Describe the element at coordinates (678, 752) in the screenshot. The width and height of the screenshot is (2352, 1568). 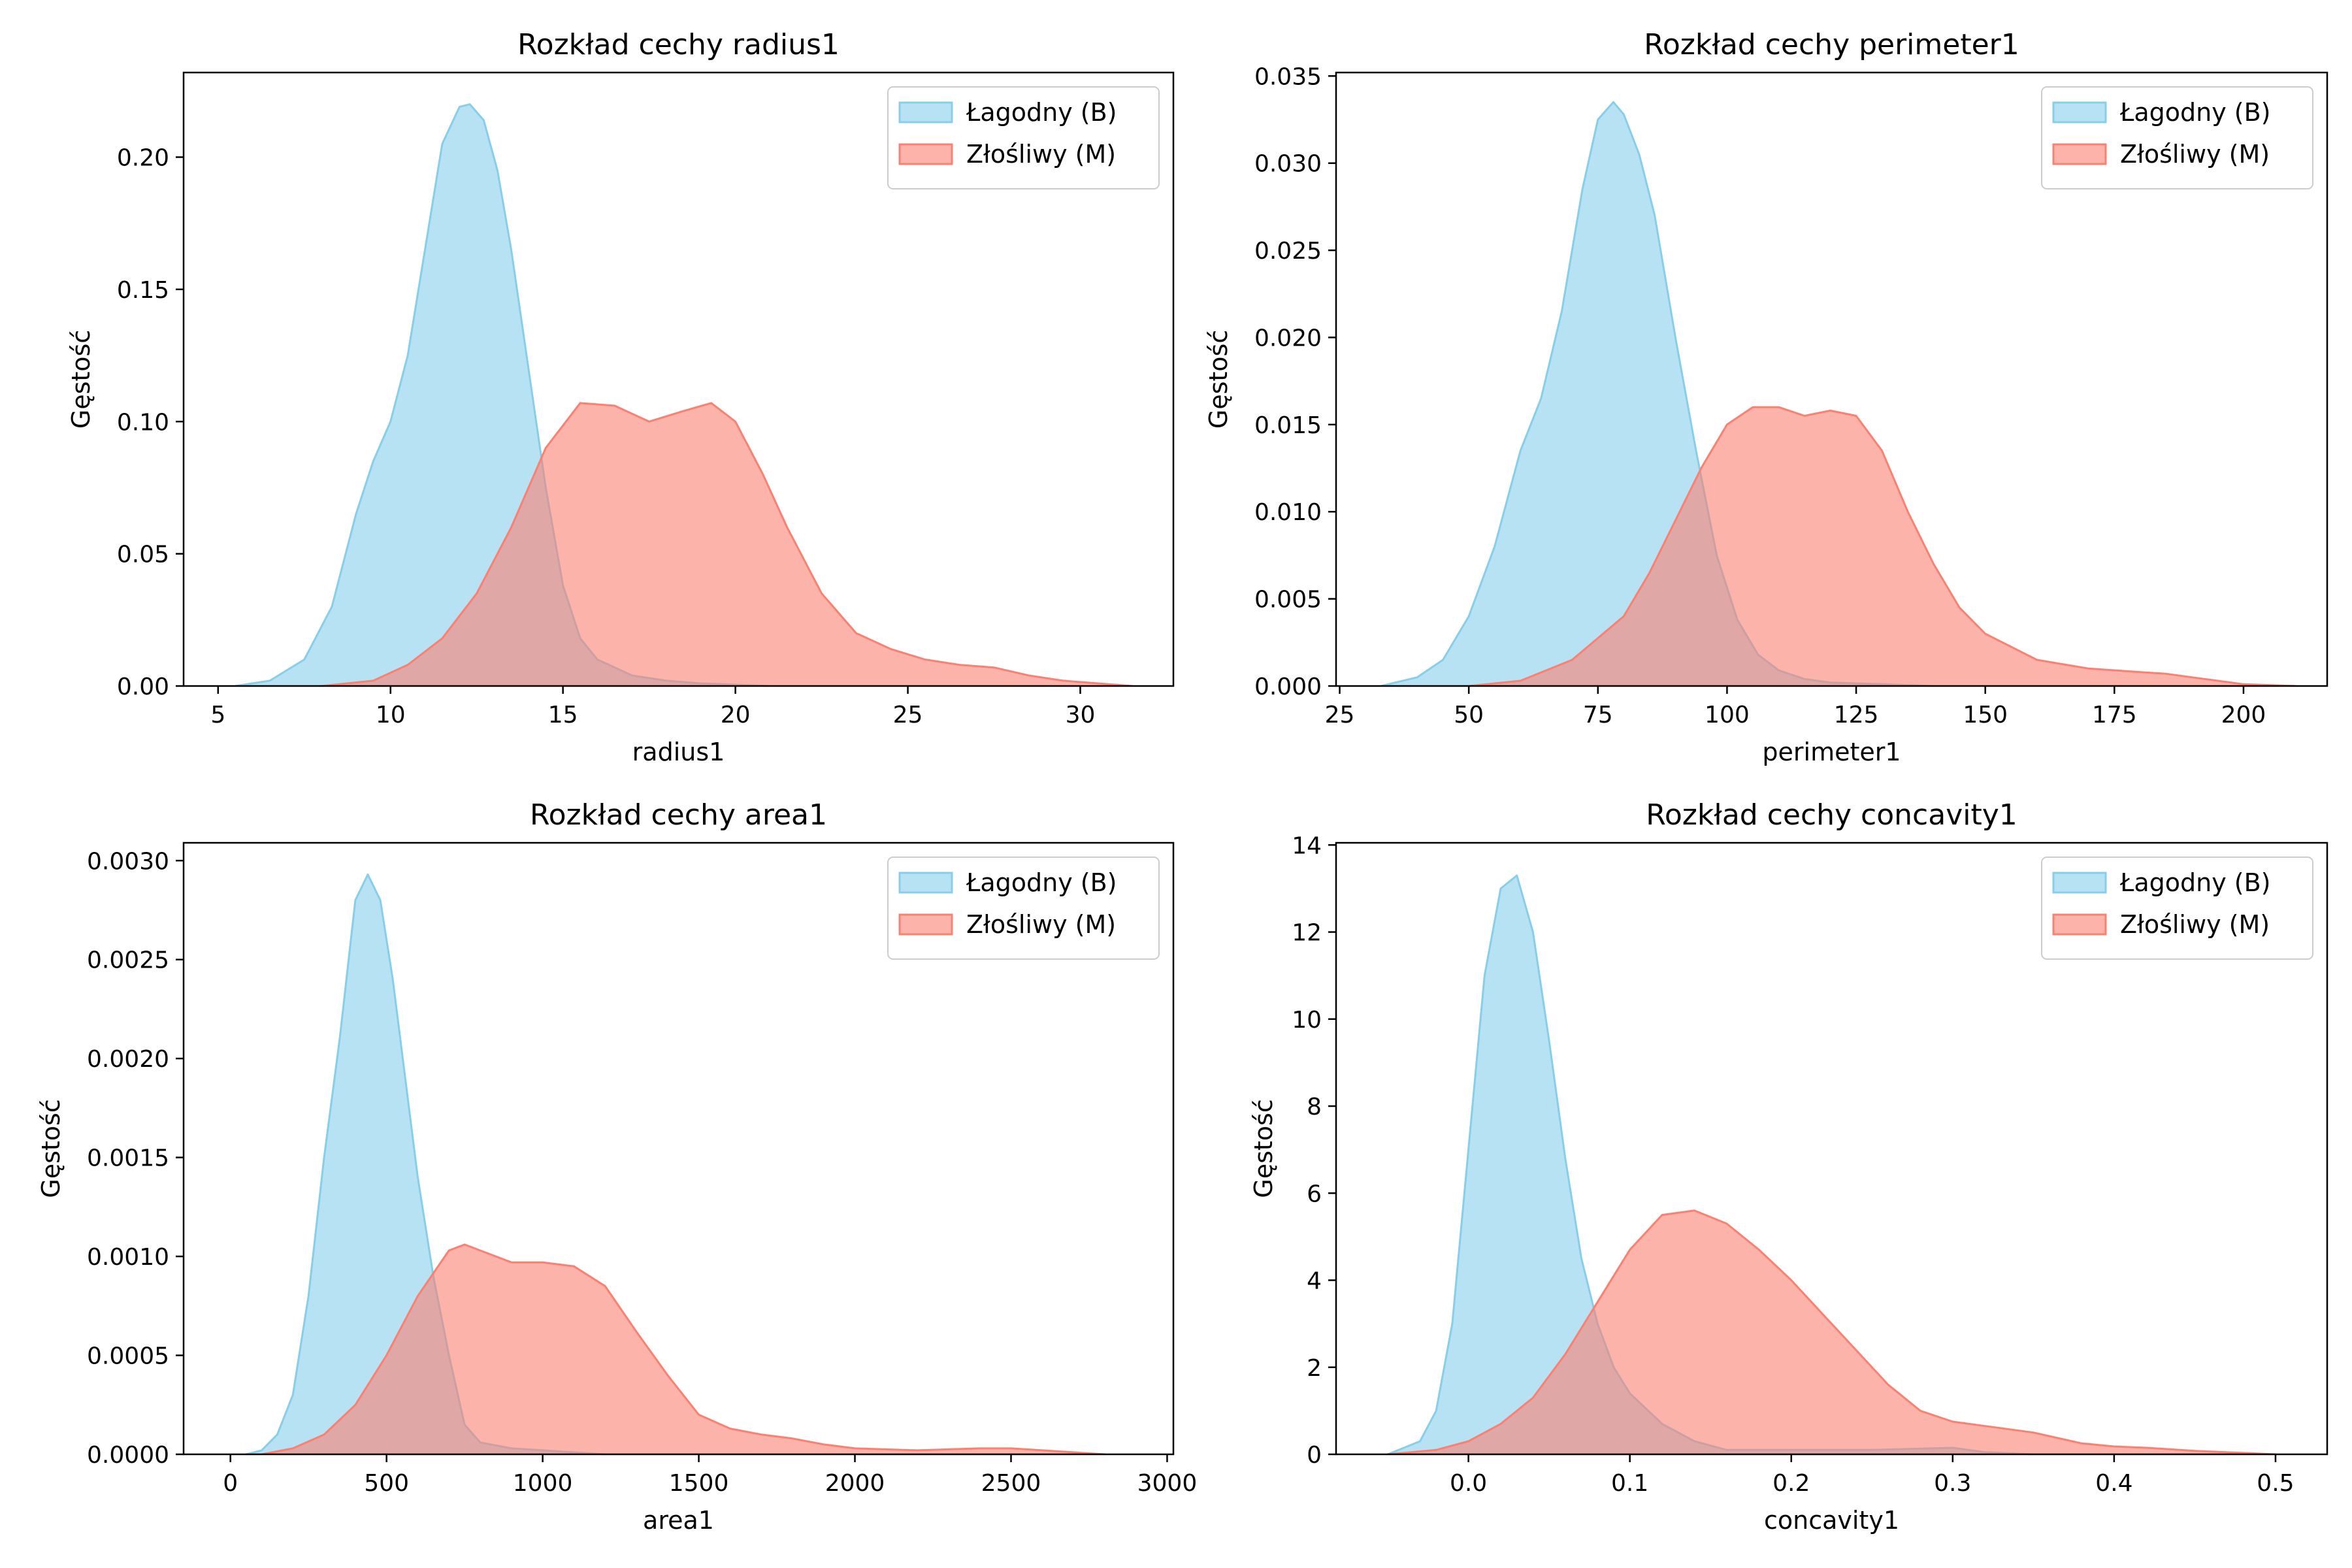
I see `x-axis-label: radius1` at that location.